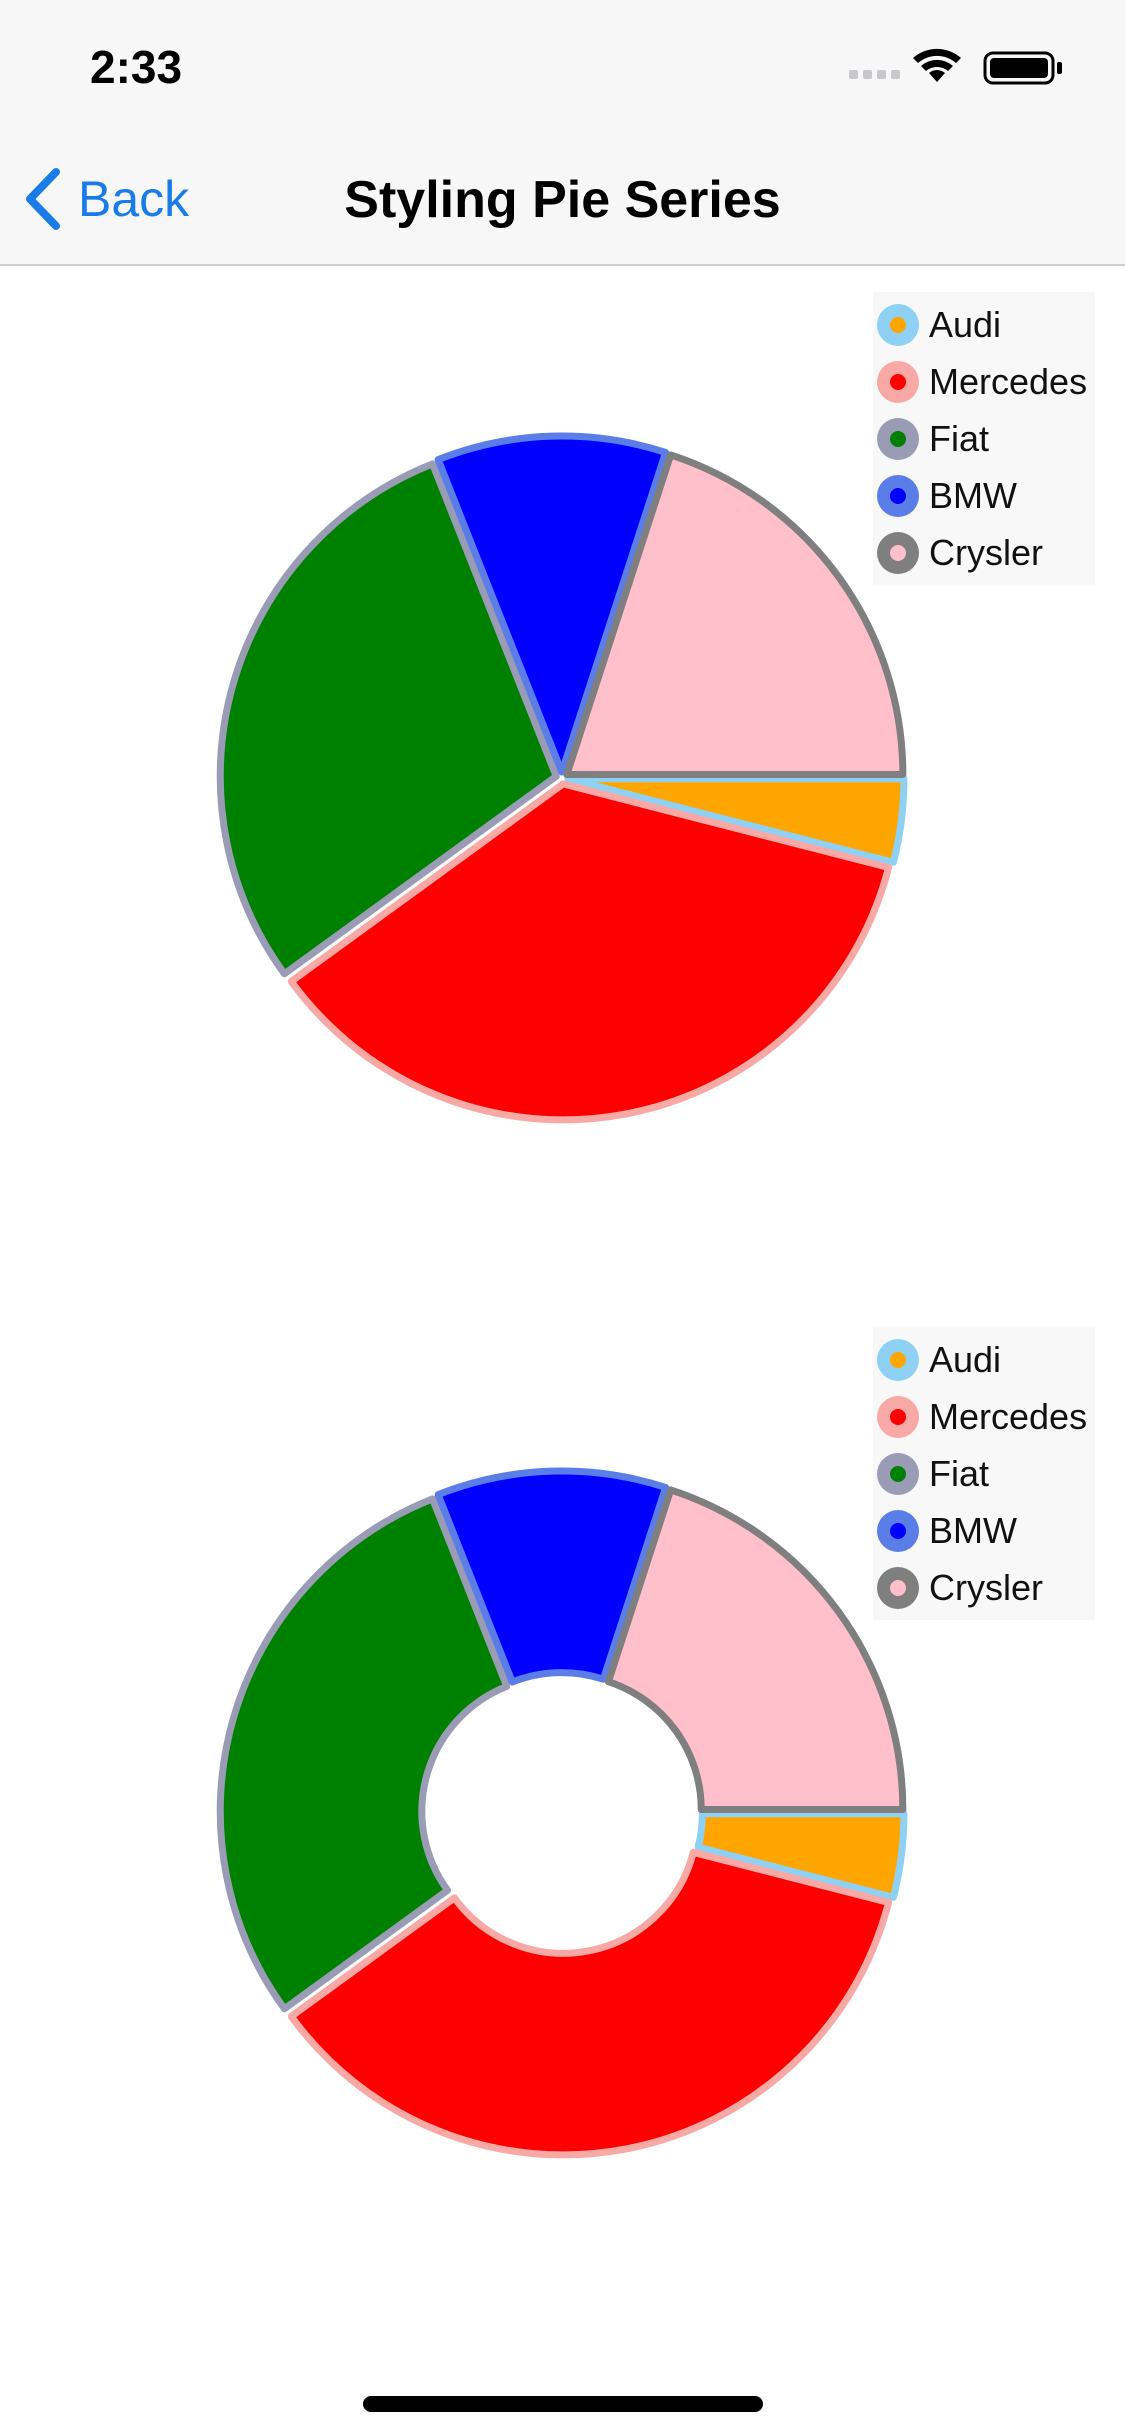 The height and width of the screenshot is (2436, 1125). Describe the element at coordinates (43, 199) in the screenshot. I see `chevron-left-icon` at that location.